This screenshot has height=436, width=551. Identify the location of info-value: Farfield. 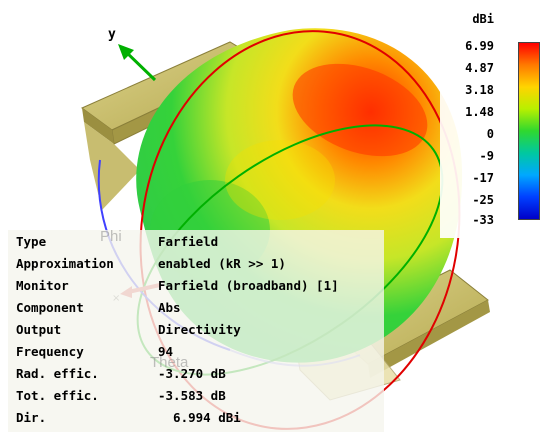
(188, 241).